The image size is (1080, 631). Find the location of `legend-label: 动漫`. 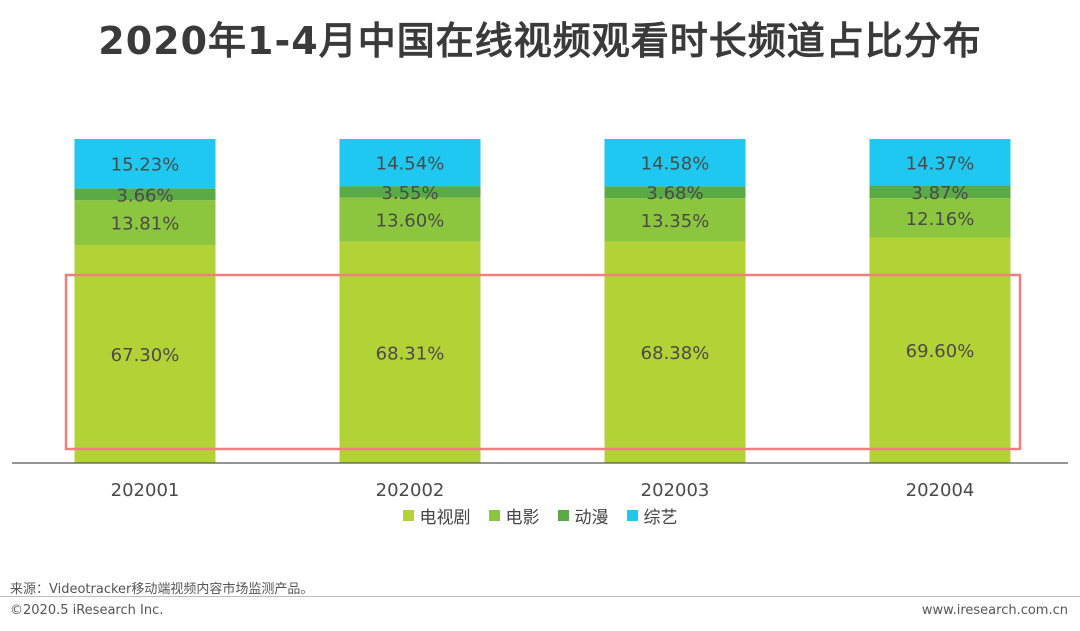

legend-label: 动漫 is located at coordinates (591, 518).